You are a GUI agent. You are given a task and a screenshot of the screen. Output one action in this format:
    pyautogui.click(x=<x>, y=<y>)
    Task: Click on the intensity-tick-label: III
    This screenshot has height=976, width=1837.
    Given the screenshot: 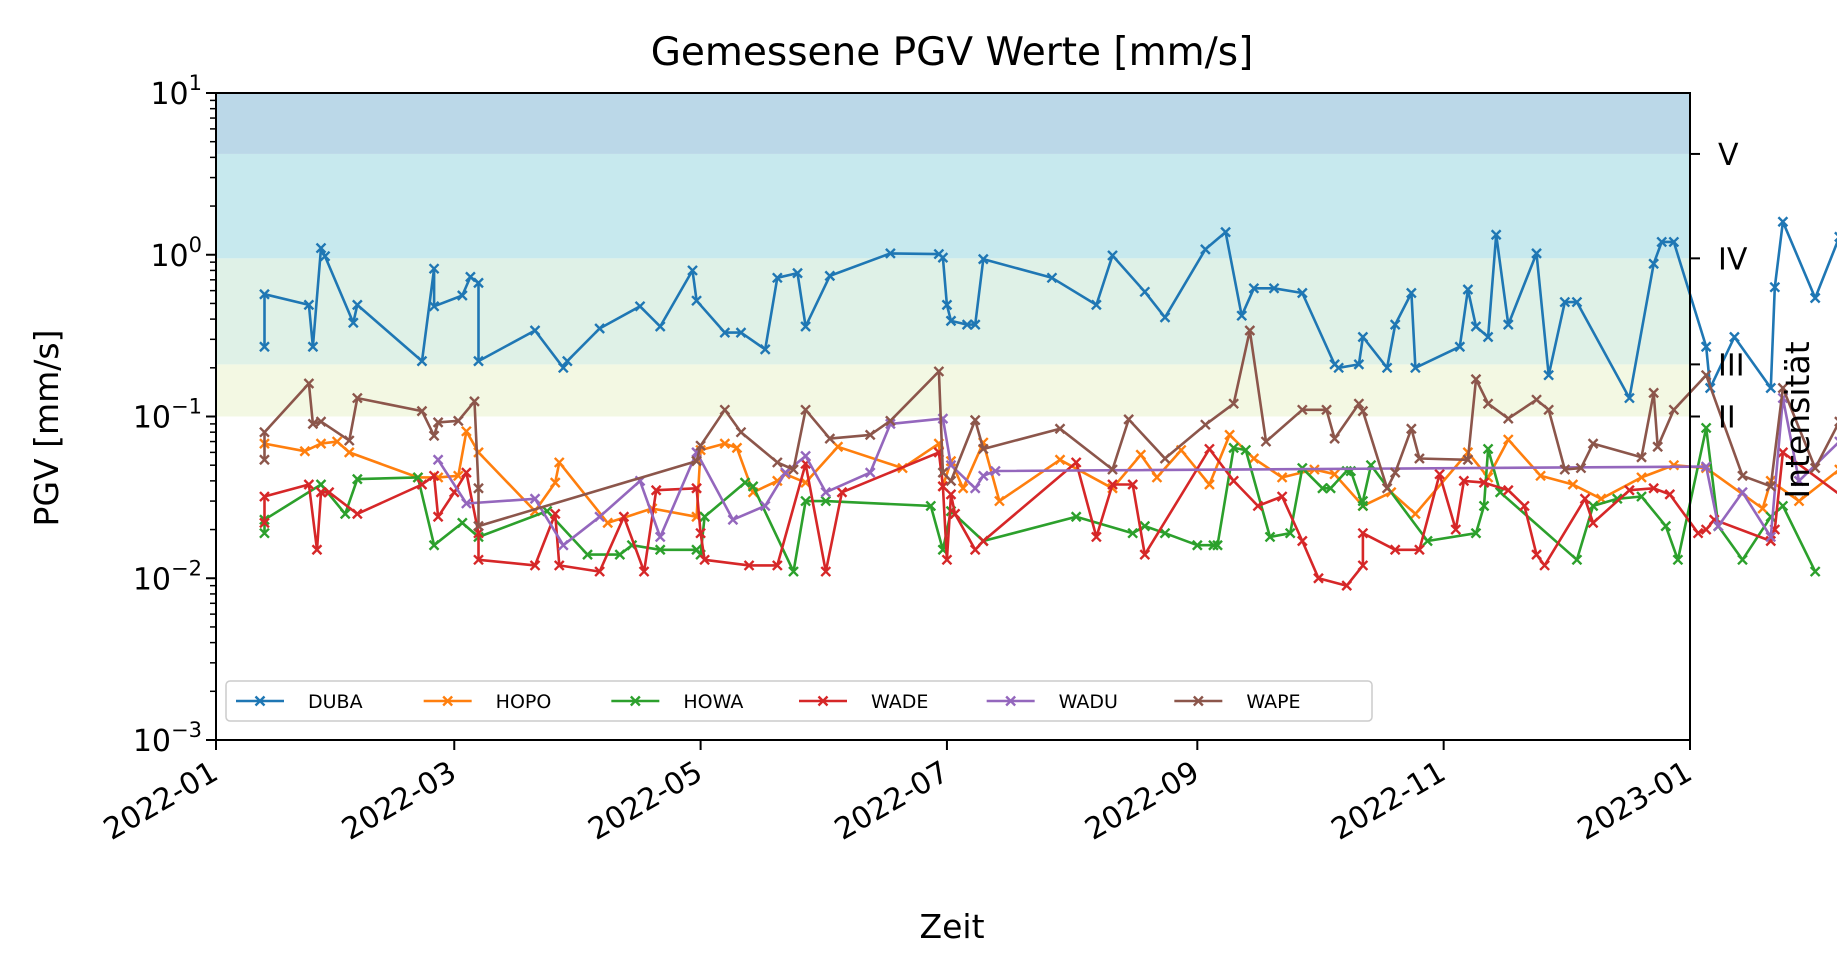 What is the action you would take?
    pyautogui.click(x=1731, y=365)
    